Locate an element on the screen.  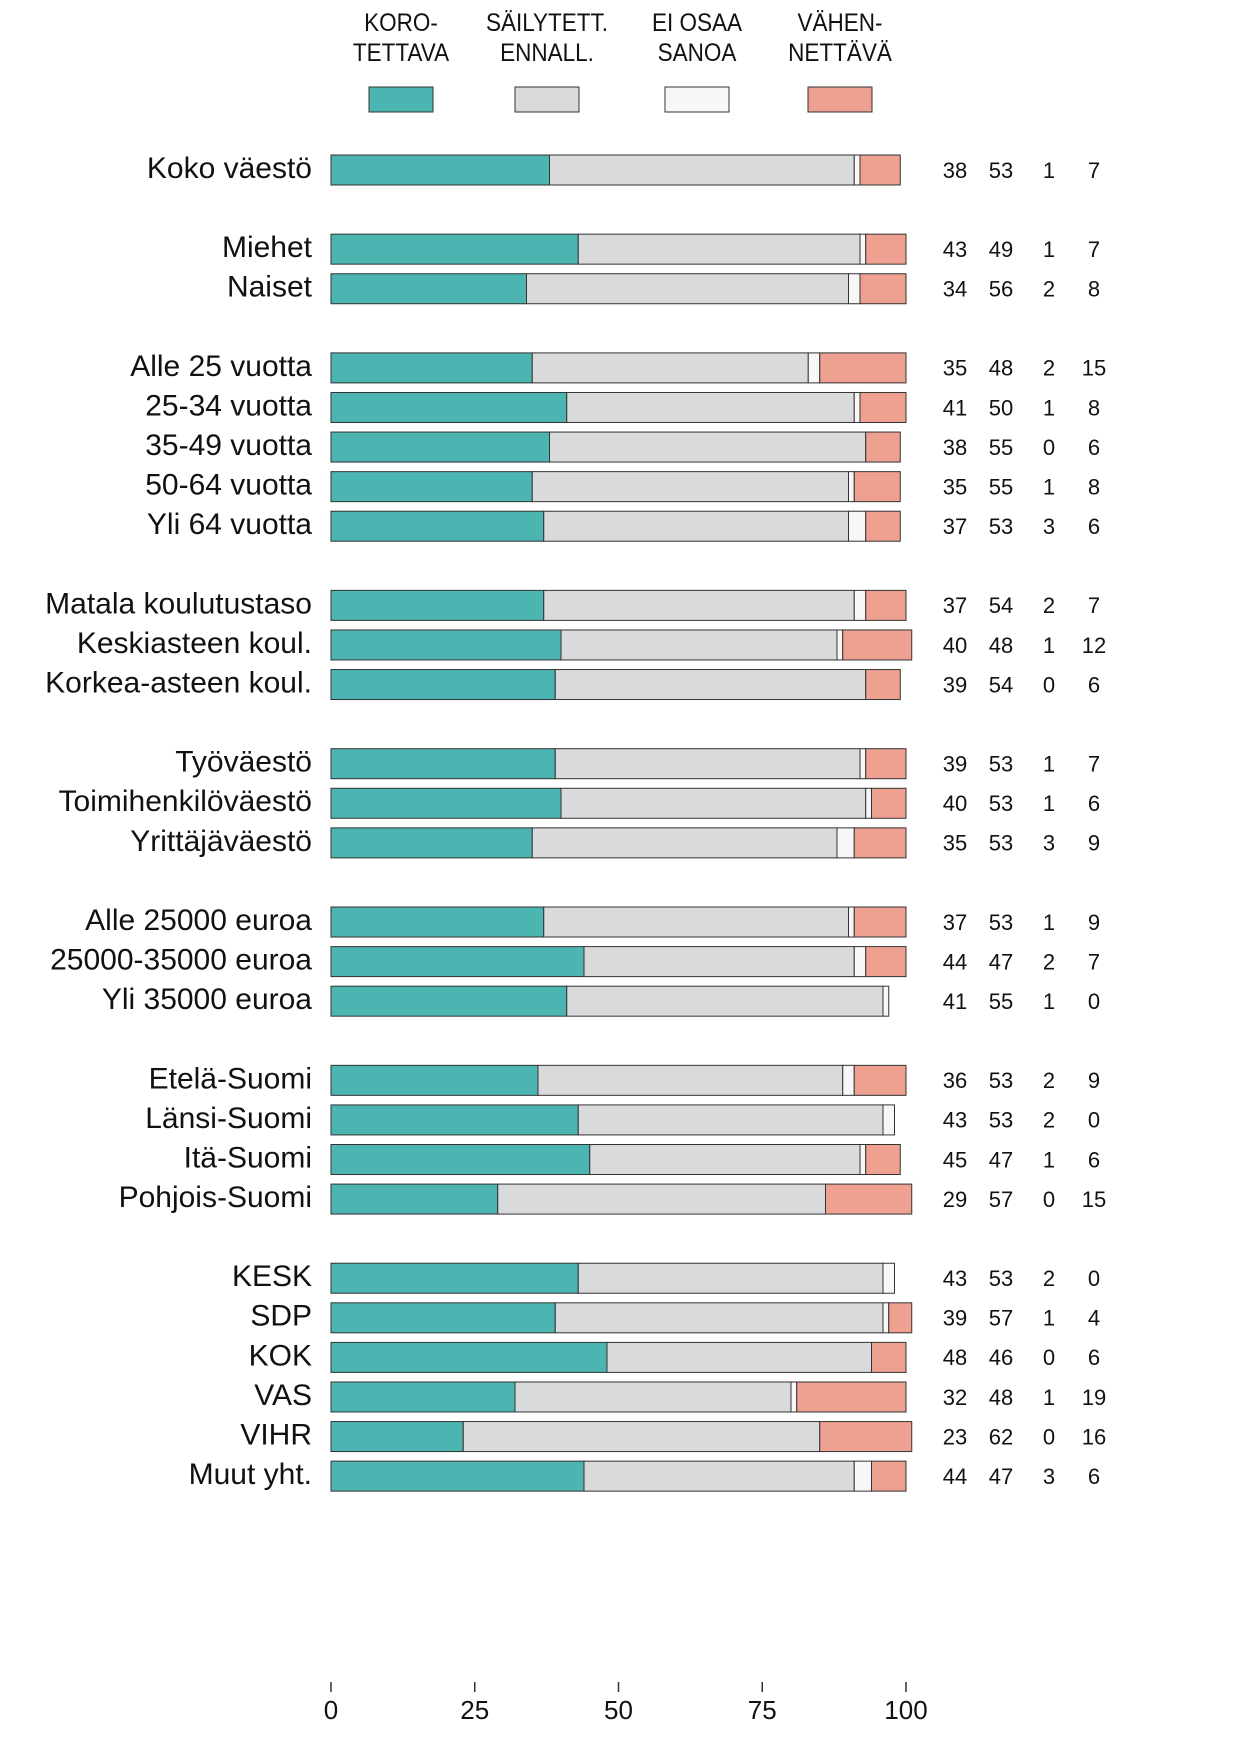
category-label: Koko väestö is located at coordinates (229, 168).